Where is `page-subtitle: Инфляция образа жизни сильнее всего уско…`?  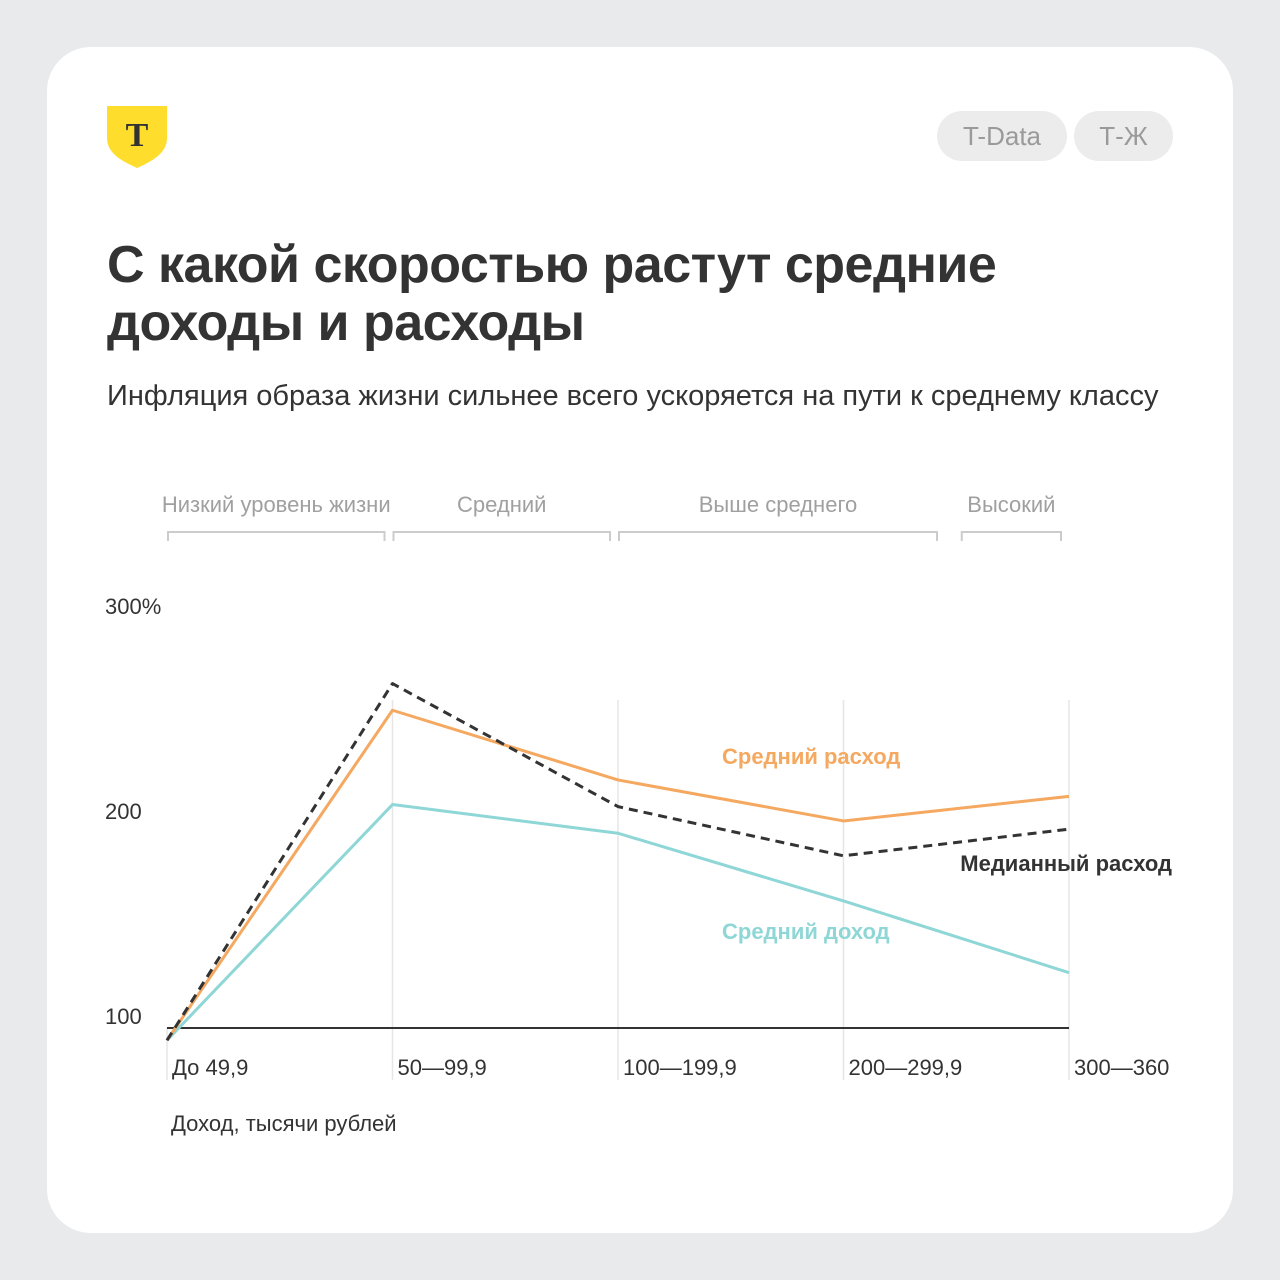
page-subtitle: Инфляция образа жизни сильнее всего уско… is located at coordinates (633, 396).